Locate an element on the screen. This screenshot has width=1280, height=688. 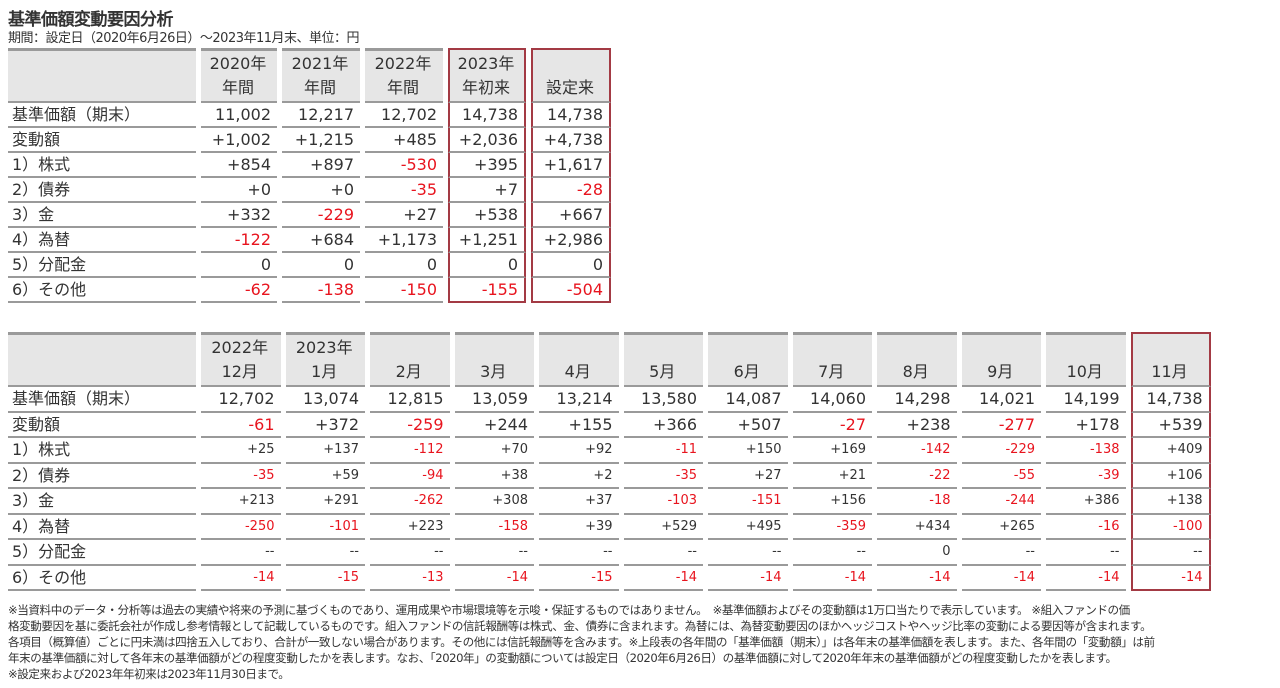
table-cell: +667 is located at coordinates (571, 215).